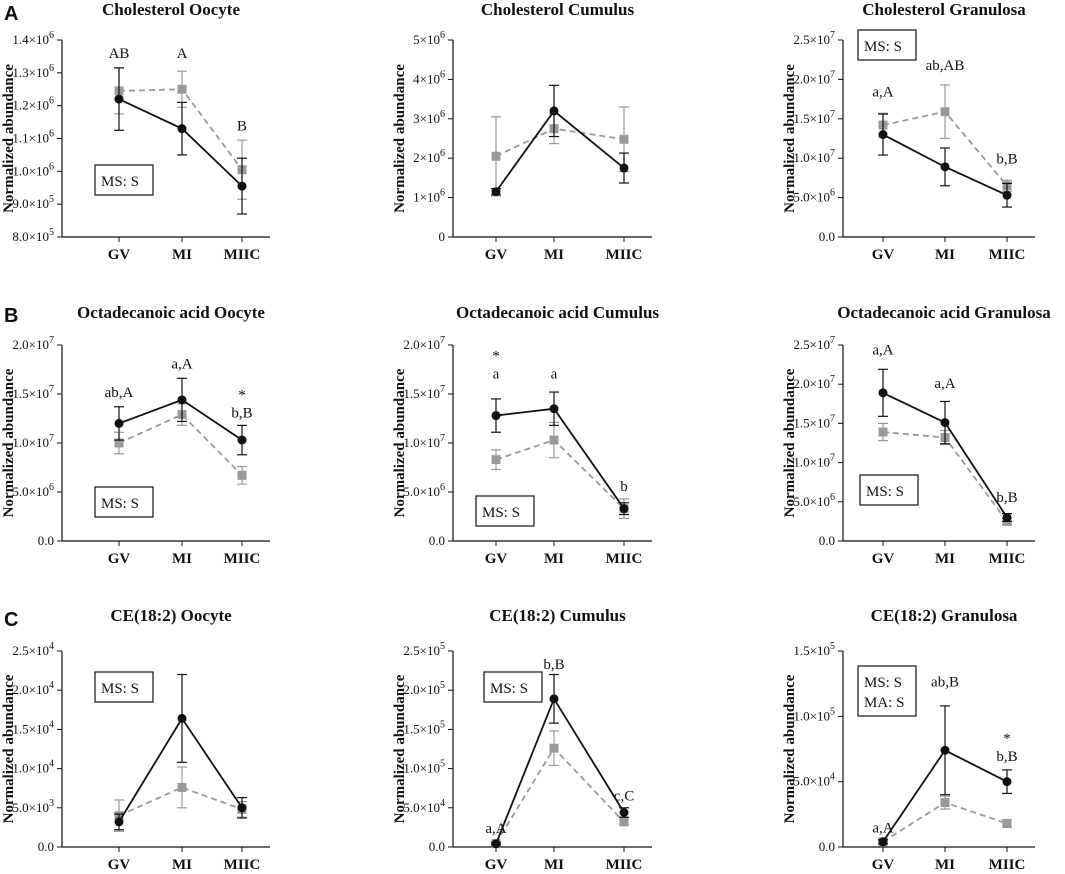 The image size is (1065, 874). What do you see at coordinates (814, 780) in the screenshot?
I see `y-tick-label: 5.0×10⁴` at bounding box center [814, 780].